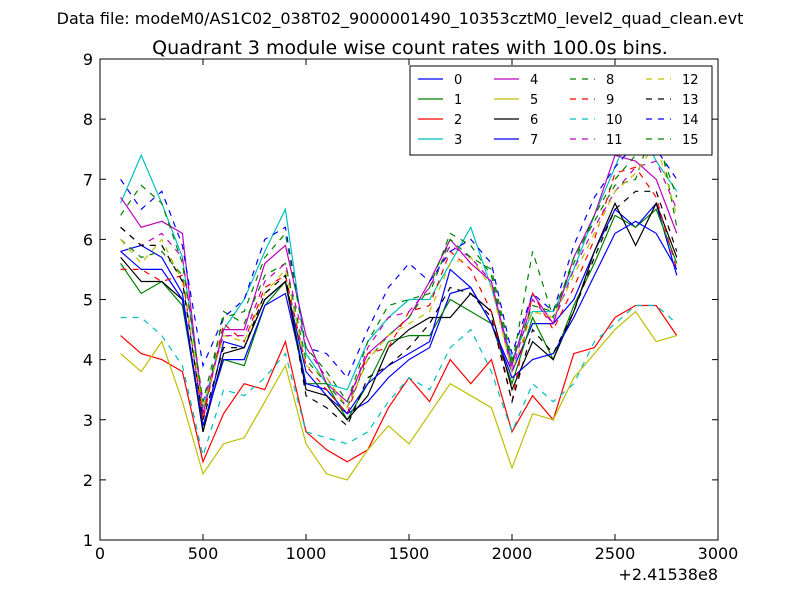  Describe the element at coordinates (690, 100) in the screenshot. I see `legend-label-13: 13` at that location.